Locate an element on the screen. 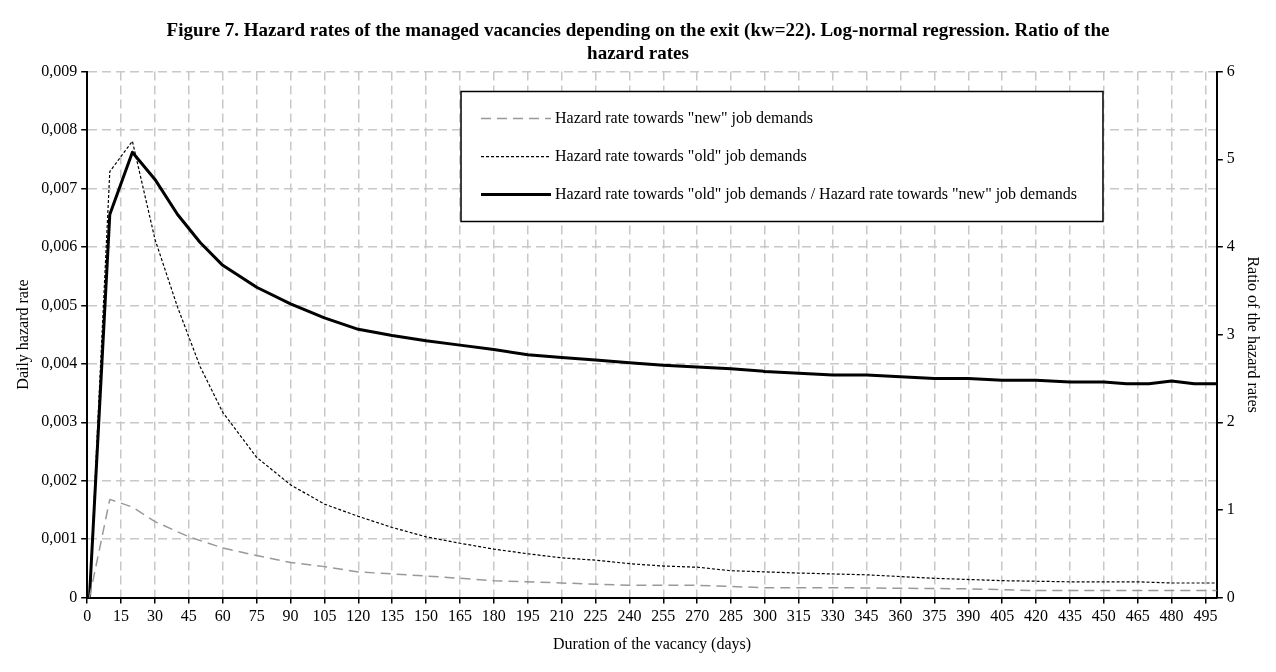 Image resolution: width=1276 pixels, height=672 pixels. x-tick-label: 375 is located at coordinates (934, 616).